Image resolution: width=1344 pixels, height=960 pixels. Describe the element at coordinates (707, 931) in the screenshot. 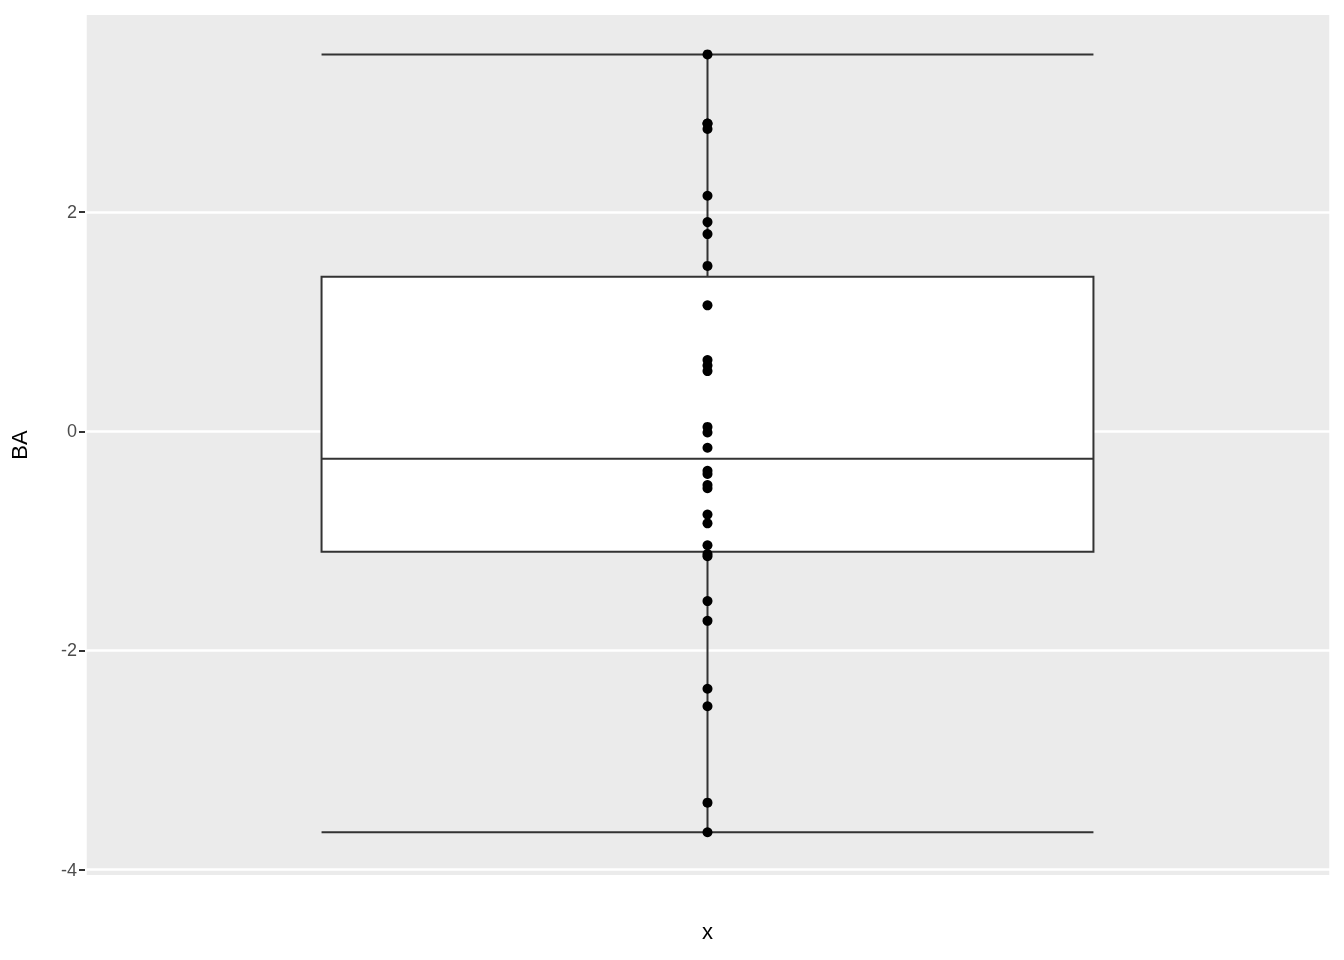

I see `x-axis-title: x` at that location.